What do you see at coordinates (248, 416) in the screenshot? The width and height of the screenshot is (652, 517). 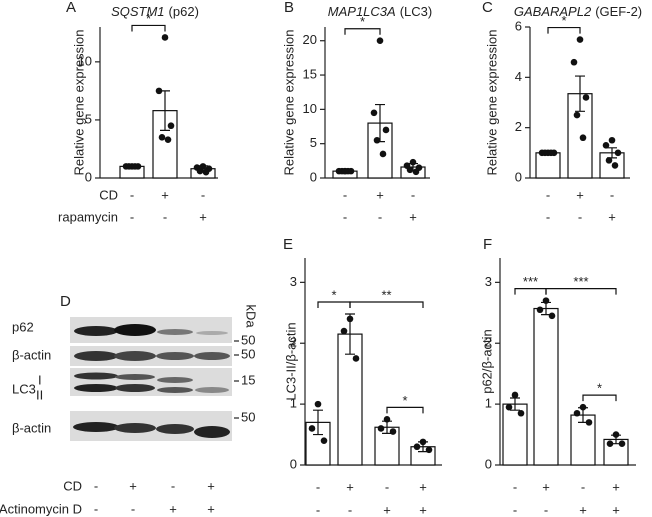 I see `marker-label: 50` at bounding box center [248, 416].